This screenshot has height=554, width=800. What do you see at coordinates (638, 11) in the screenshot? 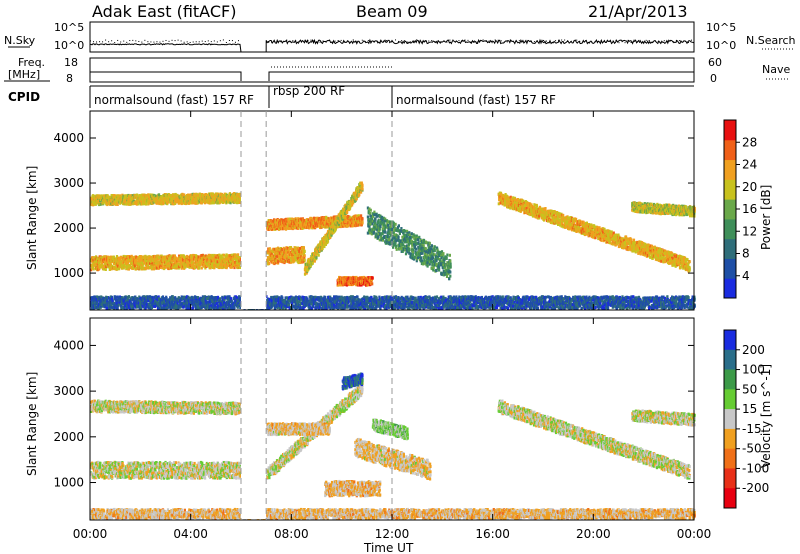
I see `date-title: 21/Apr/2013` at bounding box center [638, 11].